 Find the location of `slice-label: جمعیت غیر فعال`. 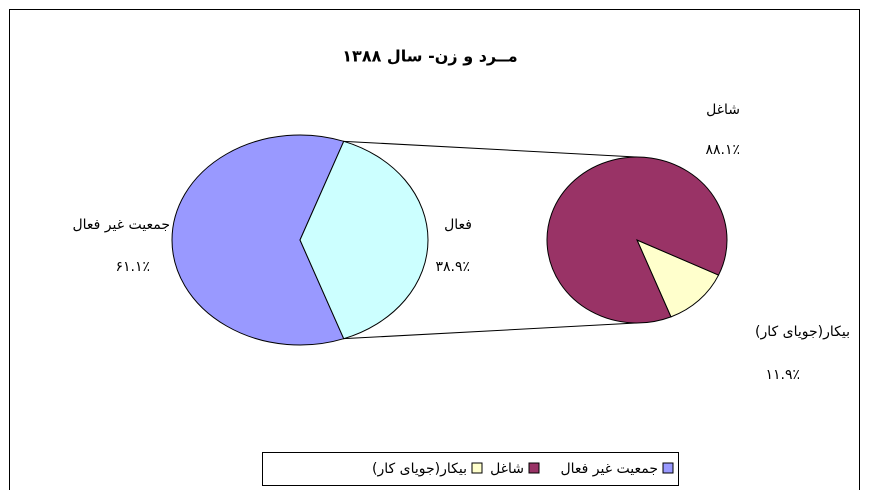

slice-label: جمعیت غیر فعال is located at coordinates (121, 225).